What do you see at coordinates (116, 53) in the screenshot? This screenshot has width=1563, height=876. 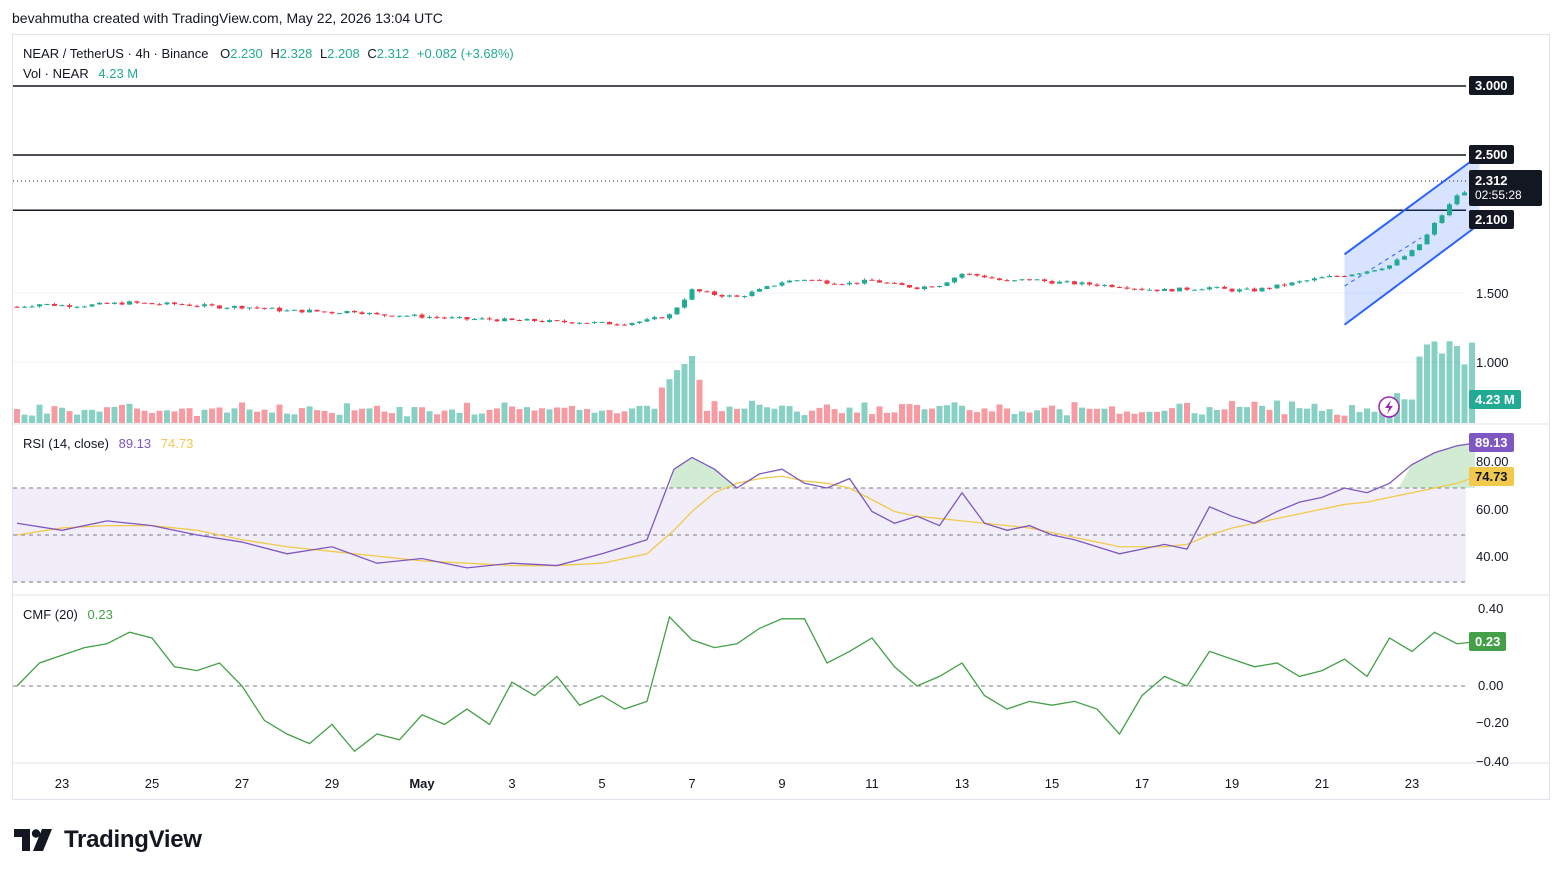 I see `symbol-label: NEAR / TetherUS · 4h · Binance` at bounding box center [116, 53].